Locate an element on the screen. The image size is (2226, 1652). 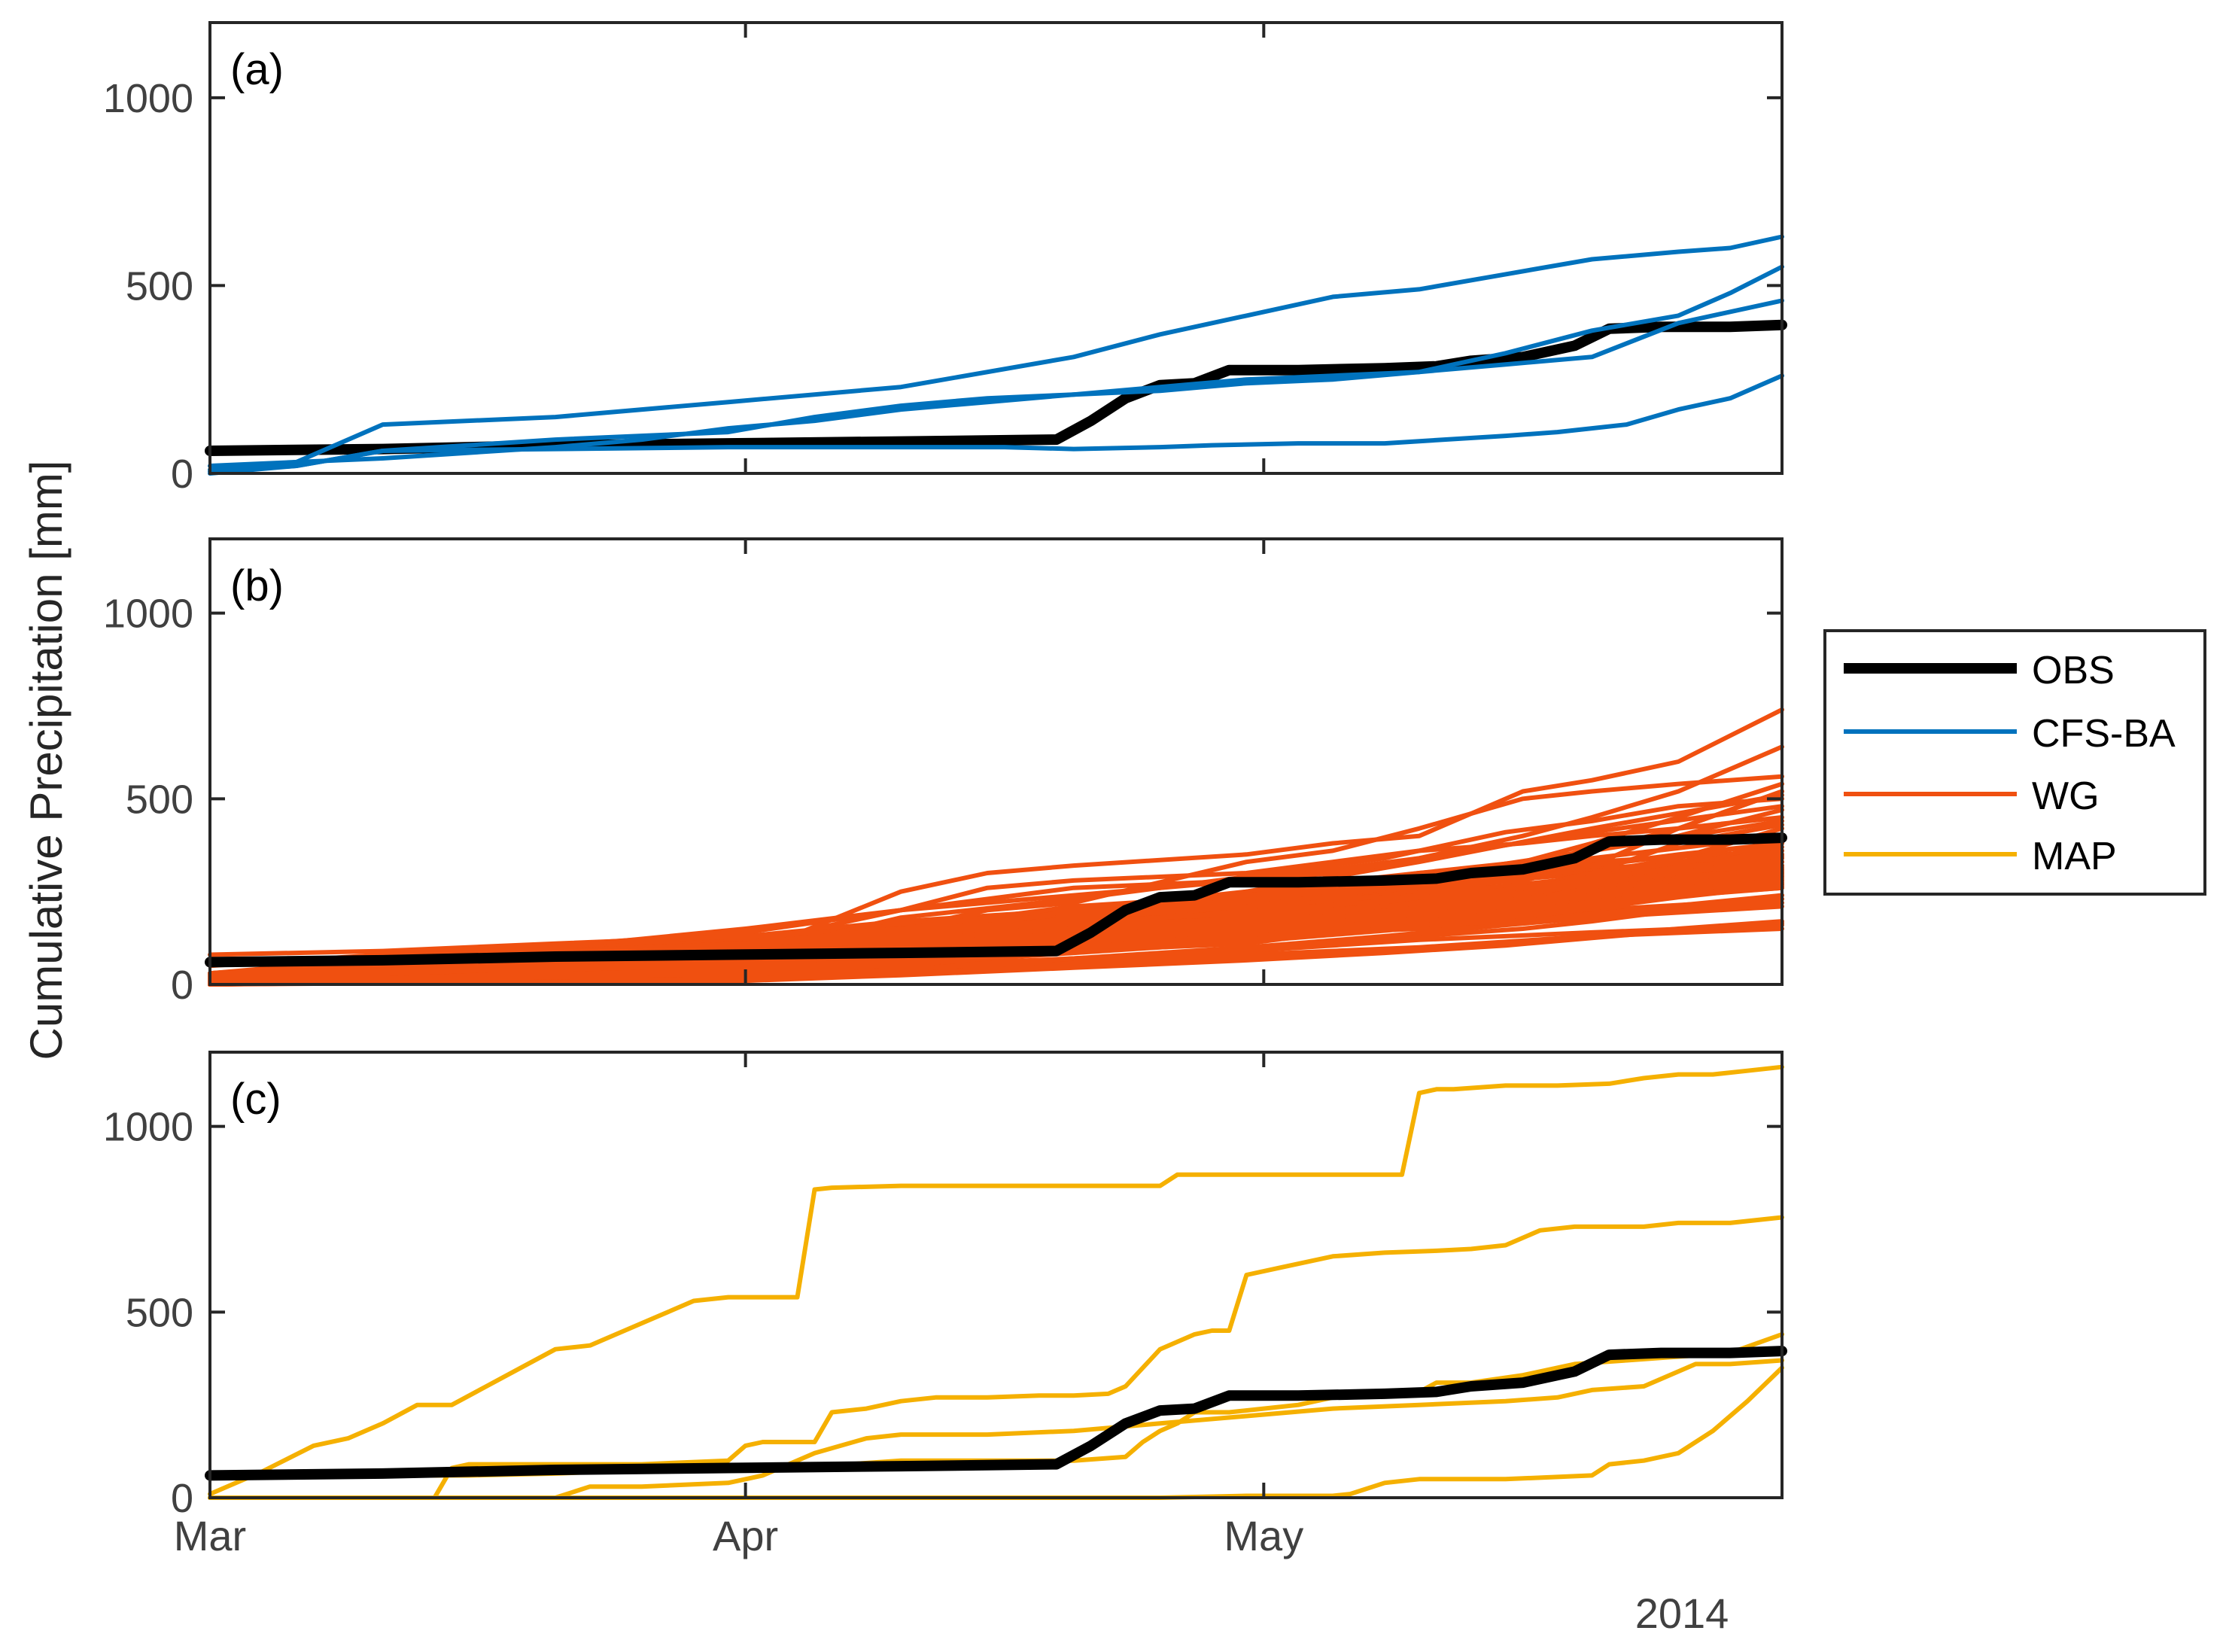
panel-c-ytick-label-500: 500 is located at coordinates (159, 1313).